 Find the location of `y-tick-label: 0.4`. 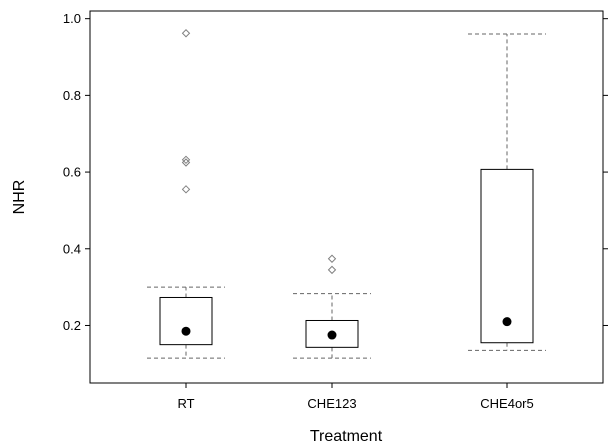

y-tick-label: 0.4 is located at coordinates (72, 248).